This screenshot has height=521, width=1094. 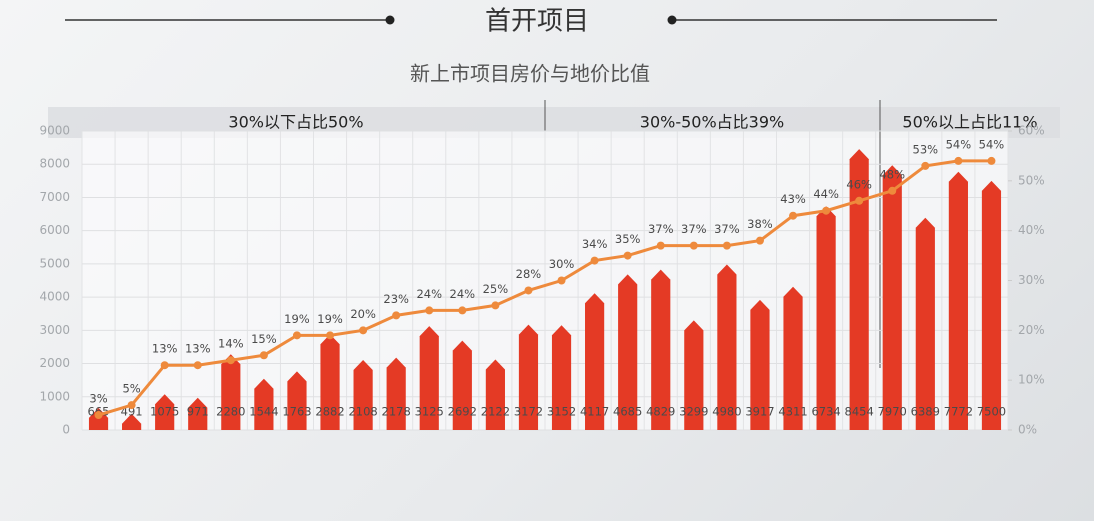 I want to click on y2-tick-label: 20%, so click(x=1031, y=330).